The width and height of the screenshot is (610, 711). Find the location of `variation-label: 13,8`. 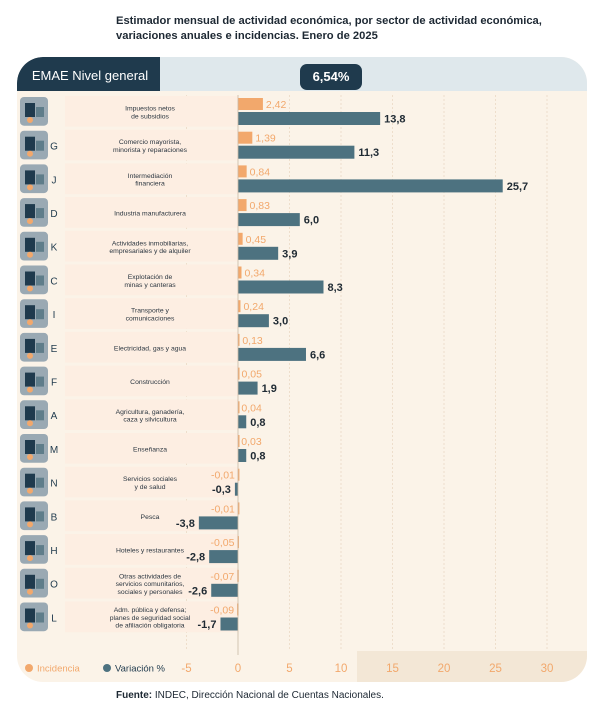

variation-label: 13,8 is located at coordinates (394, 120).